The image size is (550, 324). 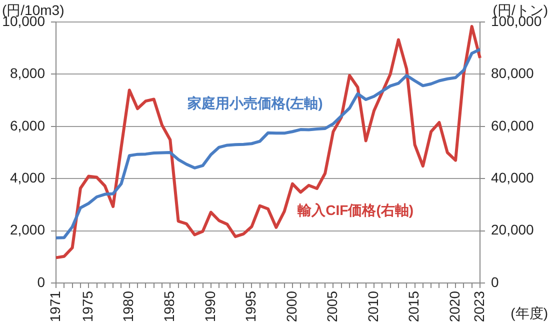 I want to click on x-tick-label: 1971, so click(x=54, y=306).